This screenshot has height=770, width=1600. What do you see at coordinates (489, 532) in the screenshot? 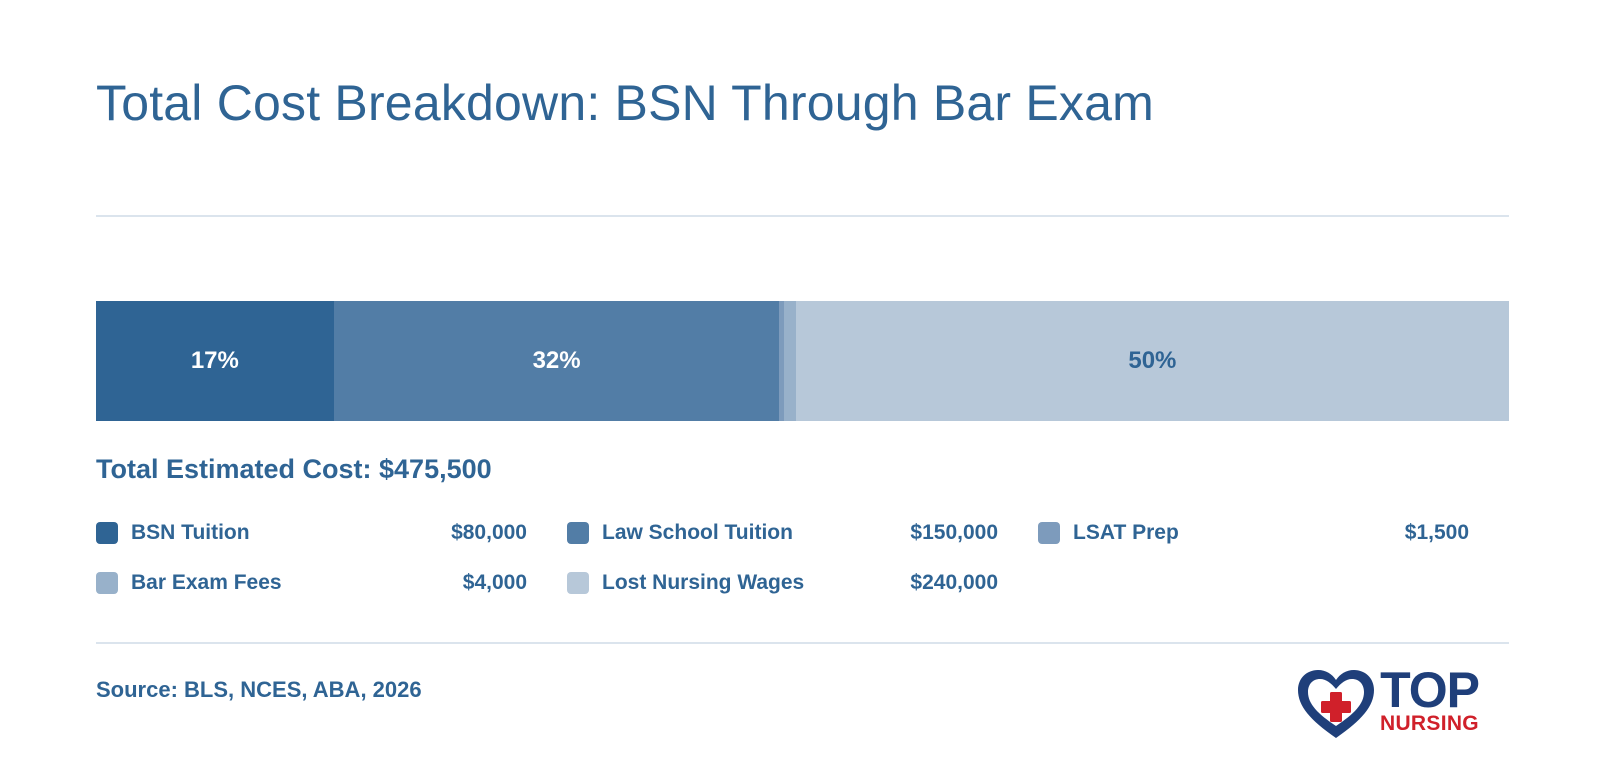
I see `legend-value: $80,000` at bounding box center [489, 532].